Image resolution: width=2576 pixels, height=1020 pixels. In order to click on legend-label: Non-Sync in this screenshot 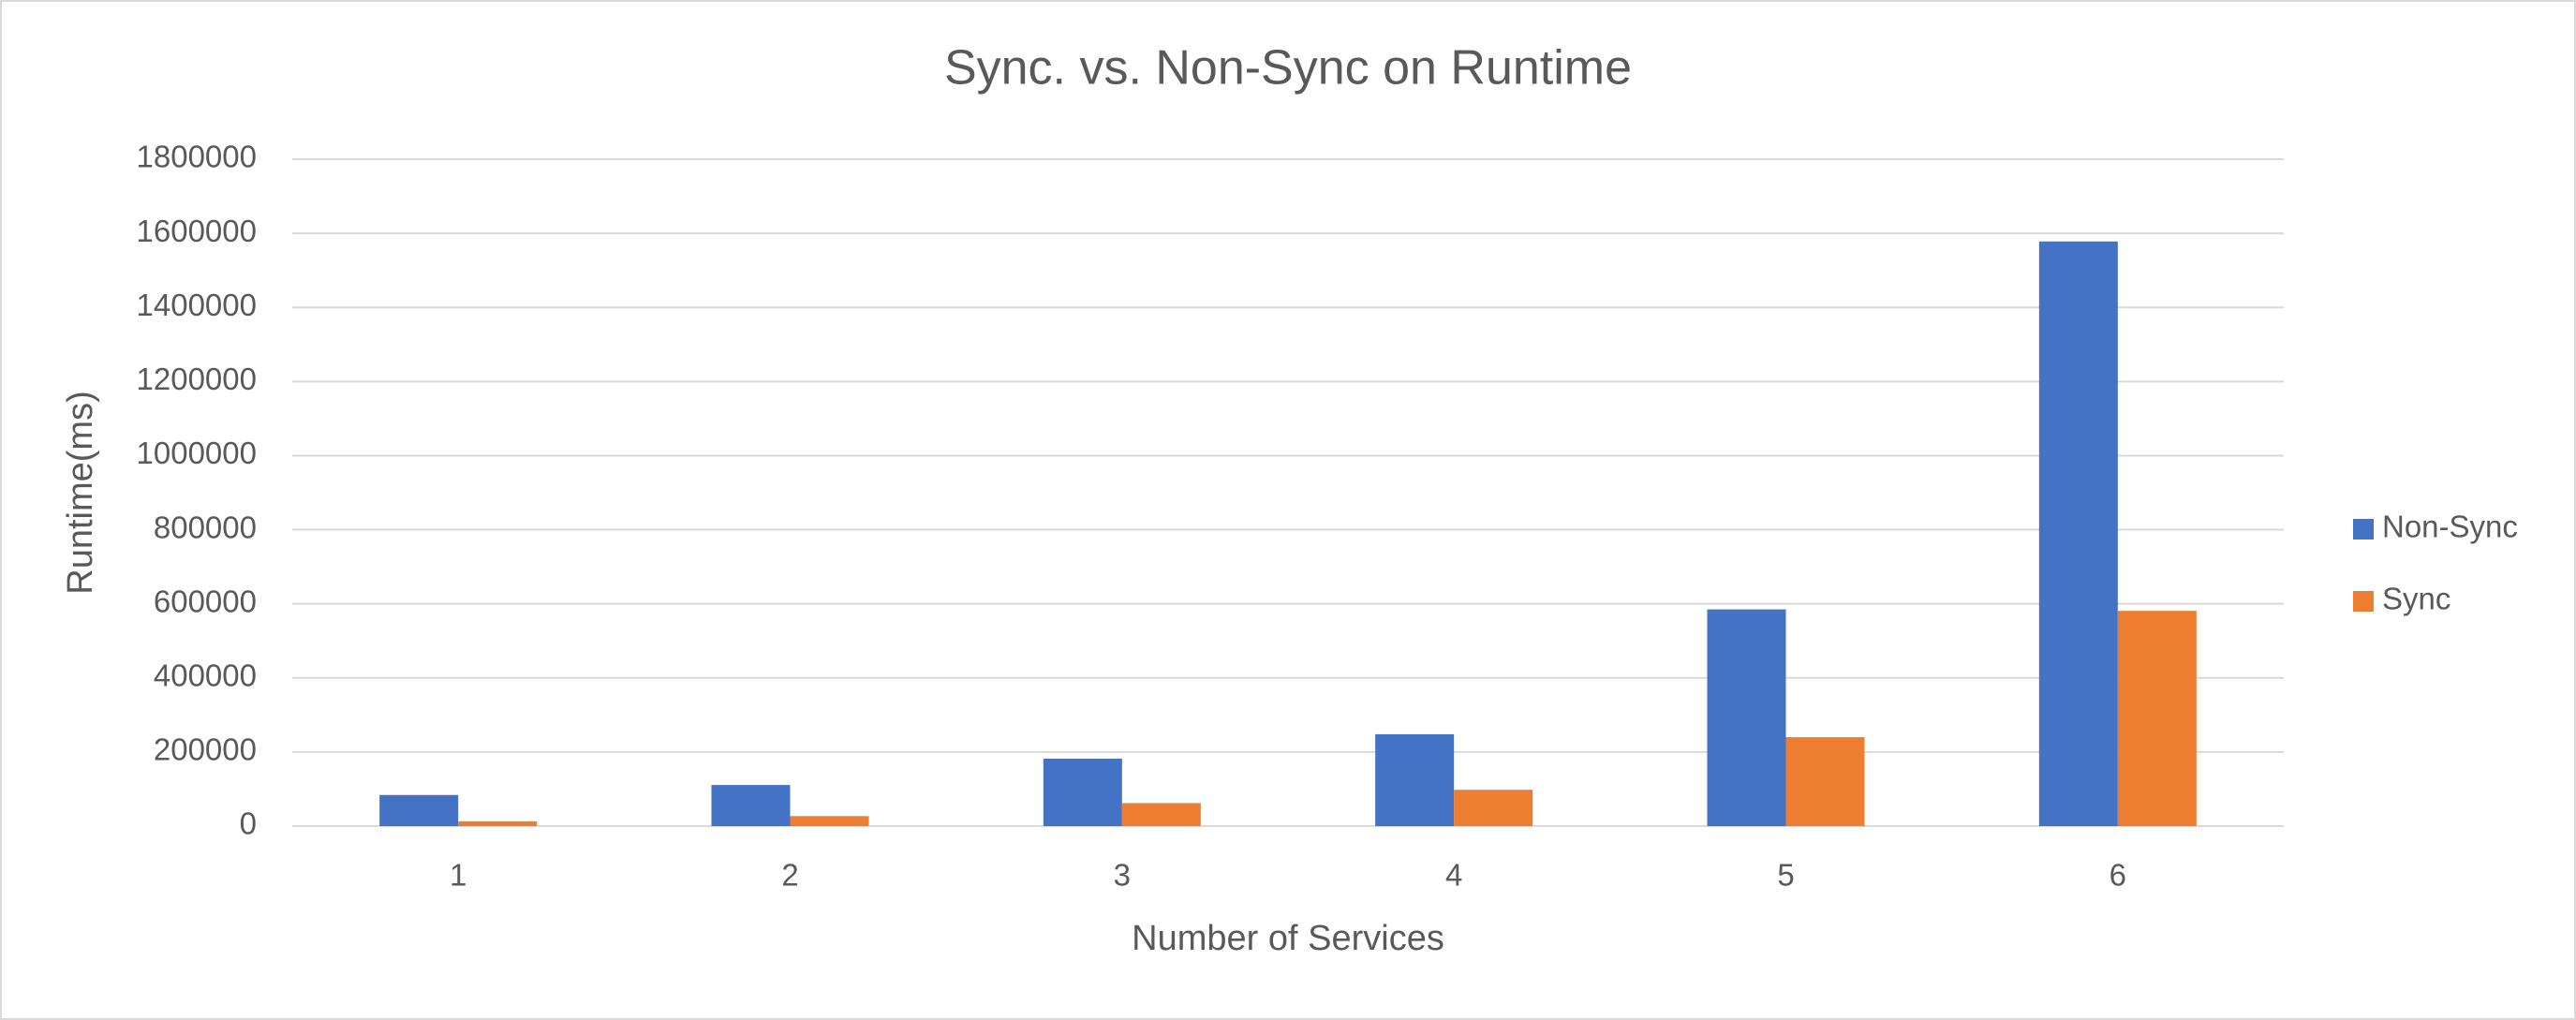, I will do `click(2450, 527)`.